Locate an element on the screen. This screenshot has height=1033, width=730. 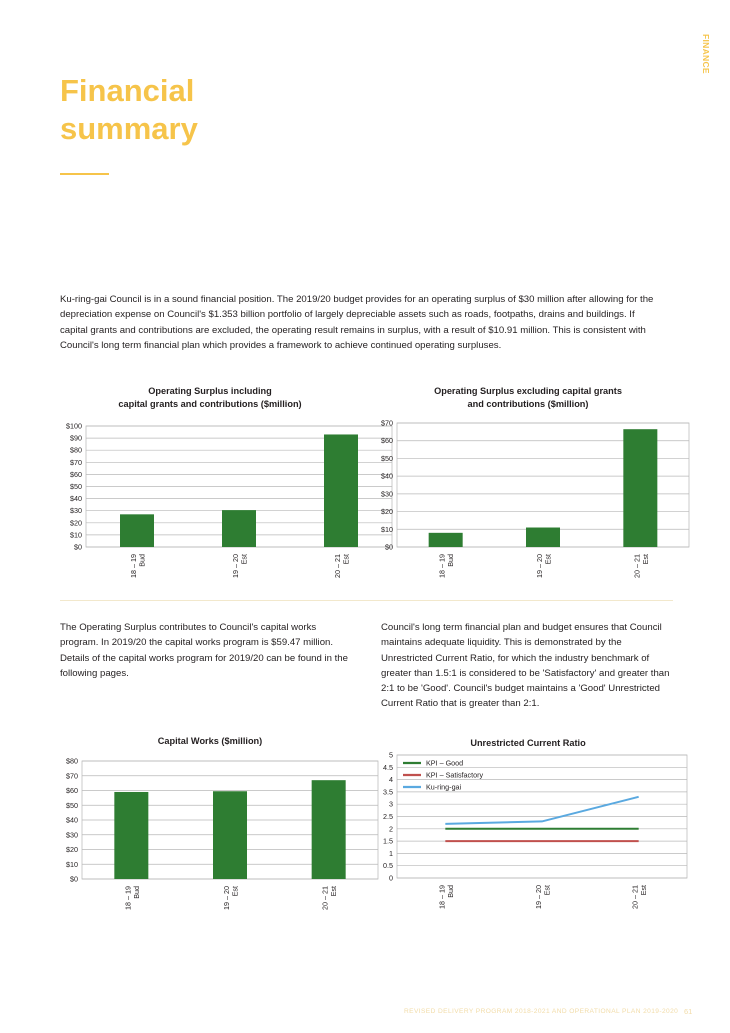
chart1-xtick-line1: 19 – 20 is located at coordinates (235, 566).